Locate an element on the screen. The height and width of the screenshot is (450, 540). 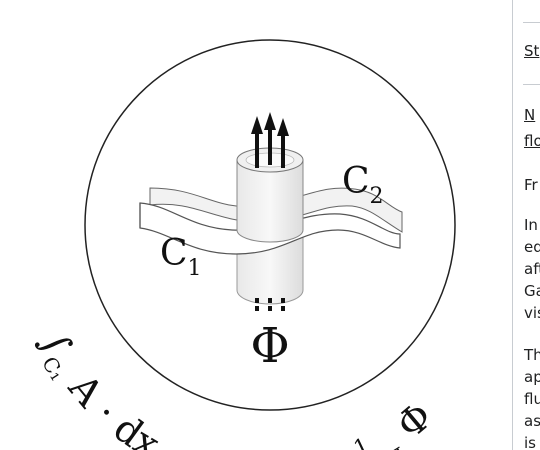
section-heading-line2: flo is located at coordinates (532, 141).